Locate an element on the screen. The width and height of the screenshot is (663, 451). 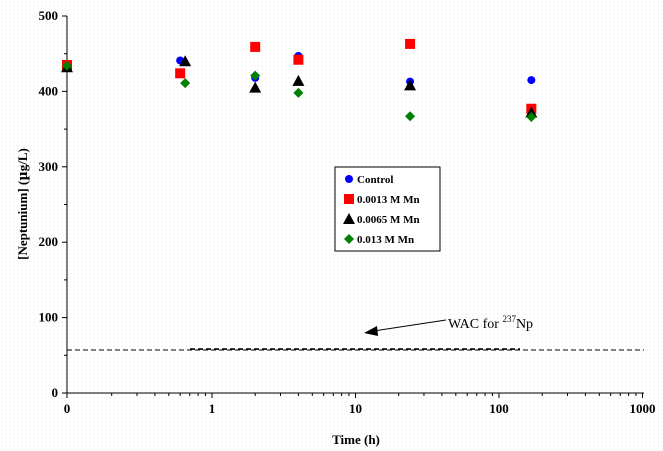
legend-box is located at coordinates (387, 209).